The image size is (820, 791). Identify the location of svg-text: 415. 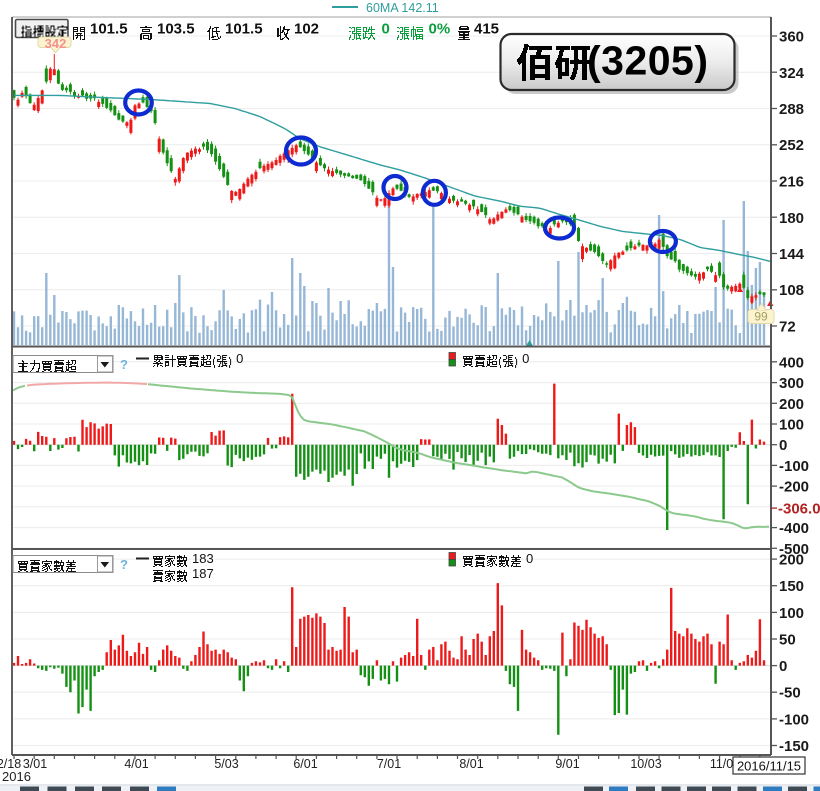
(486, 29).